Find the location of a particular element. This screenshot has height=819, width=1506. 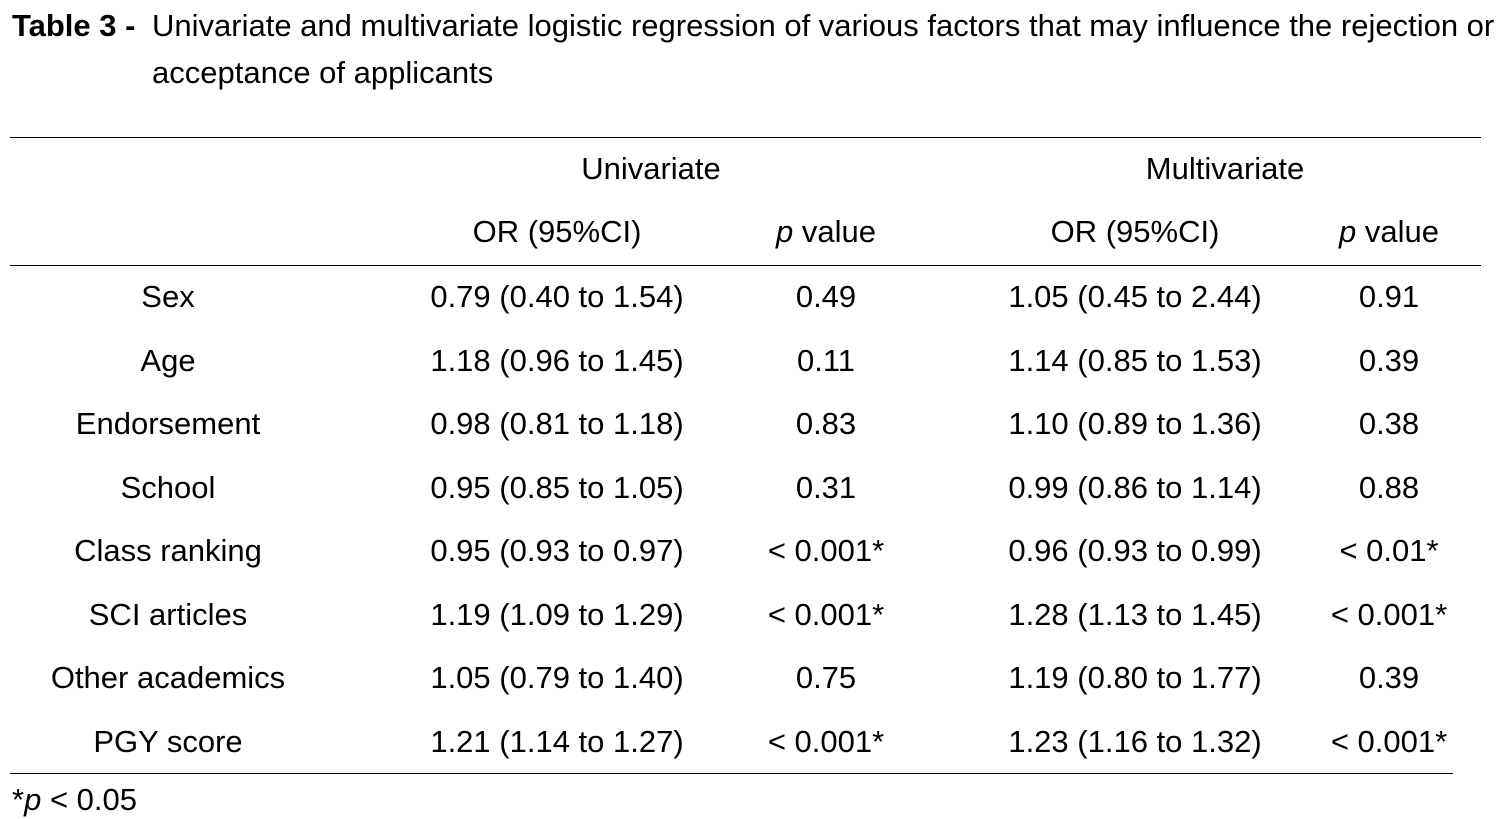

table-top-rule is located at coordinates (745, 137).